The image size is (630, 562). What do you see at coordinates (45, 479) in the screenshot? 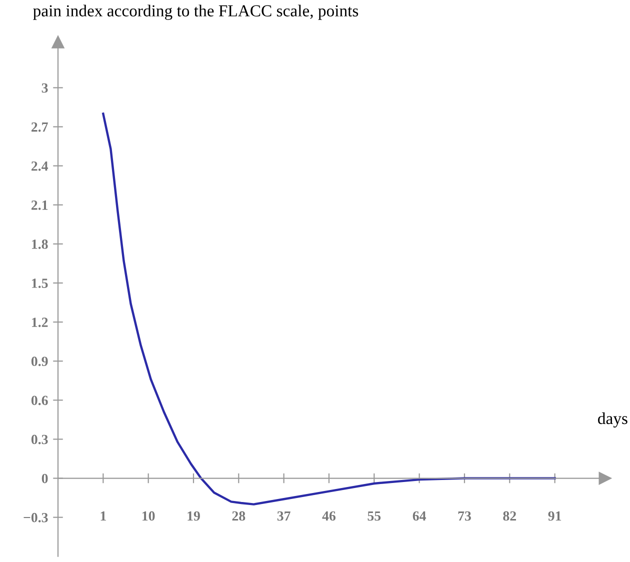
I see `y-tick-label: 0` at bounding box center [45, 479].